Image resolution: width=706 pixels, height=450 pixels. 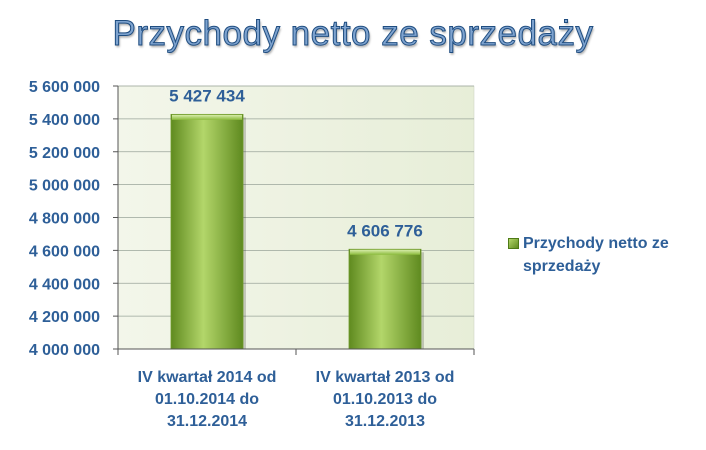 I want to click on x-category-label: 31.12.2013, so click(x=385, y=421).